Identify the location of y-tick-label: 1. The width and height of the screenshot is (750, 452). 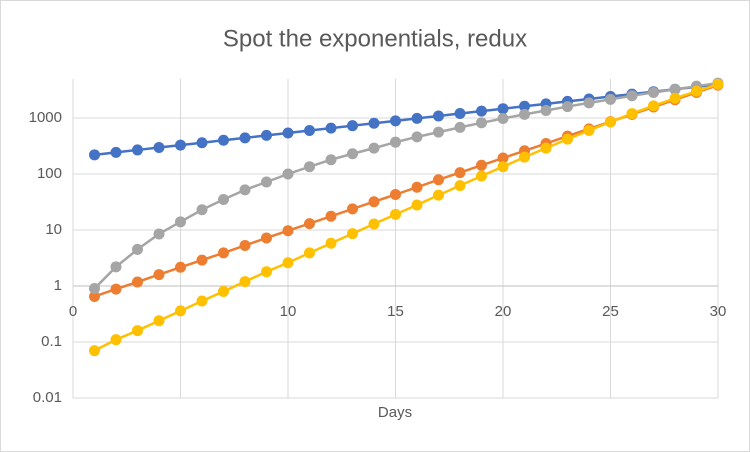
(58, 285).